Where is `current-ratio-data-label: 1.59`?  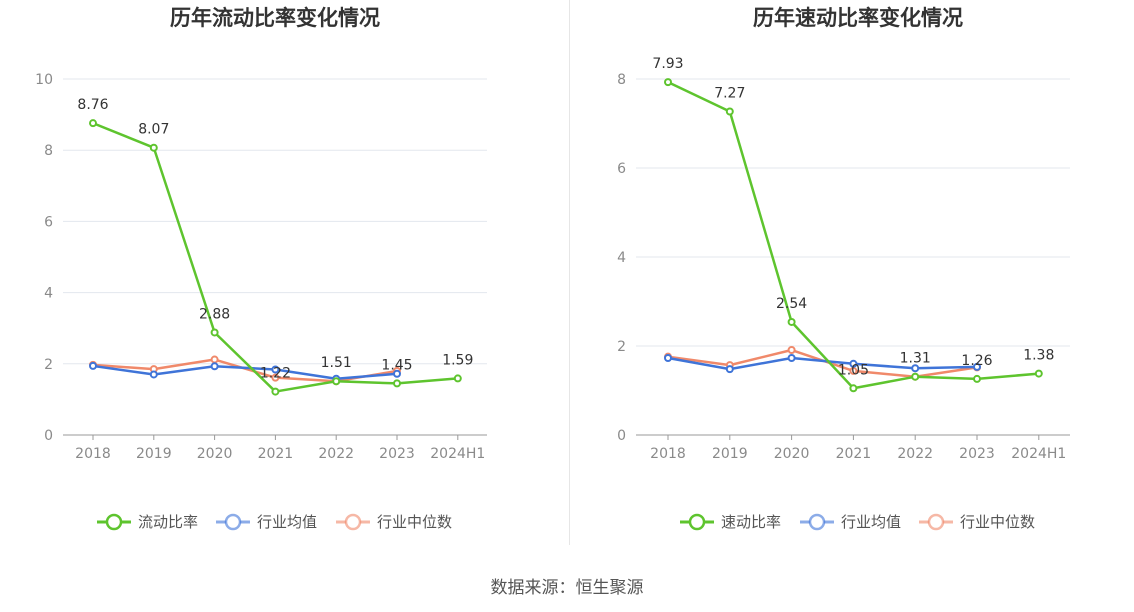 current-ratio-data-label: 1.59 is located at coordinates (457, 360).